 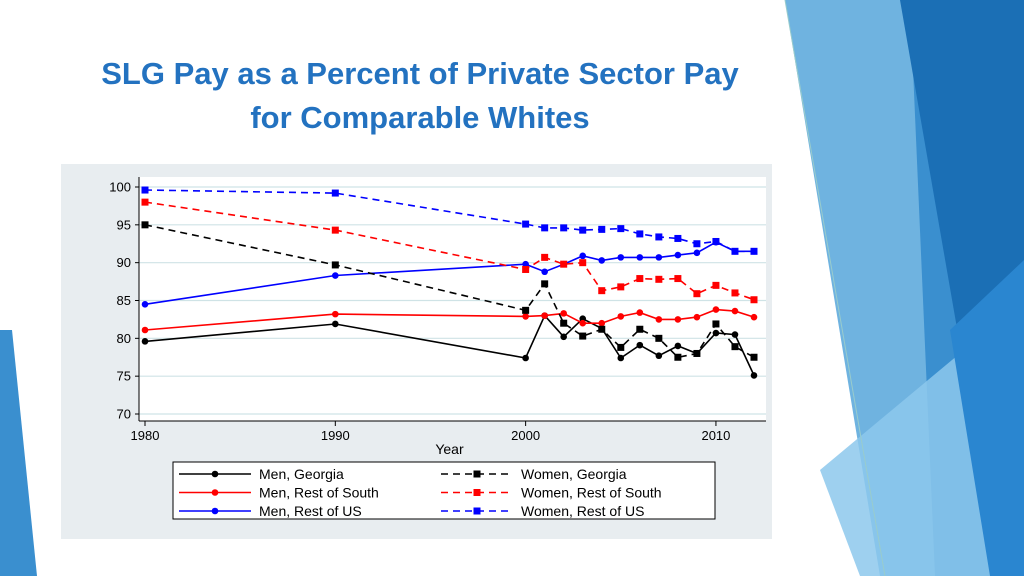 I want to click on series-women-georgia, so click(x=449, y=291).